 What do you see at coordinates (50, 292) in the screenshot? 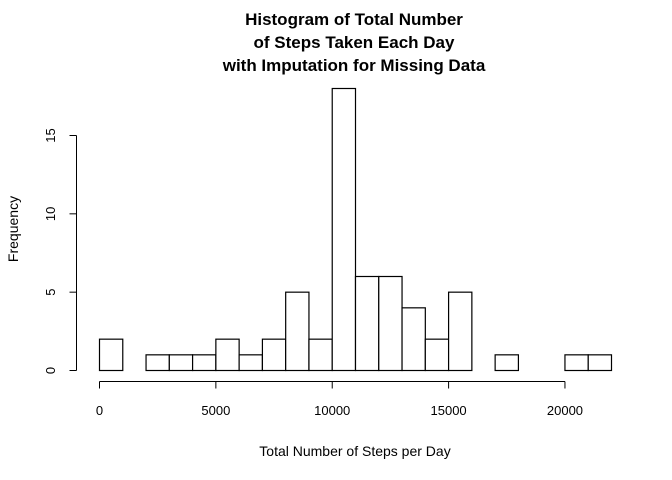
I see `y-tick-label: 5` at bounding box center [50, 292].